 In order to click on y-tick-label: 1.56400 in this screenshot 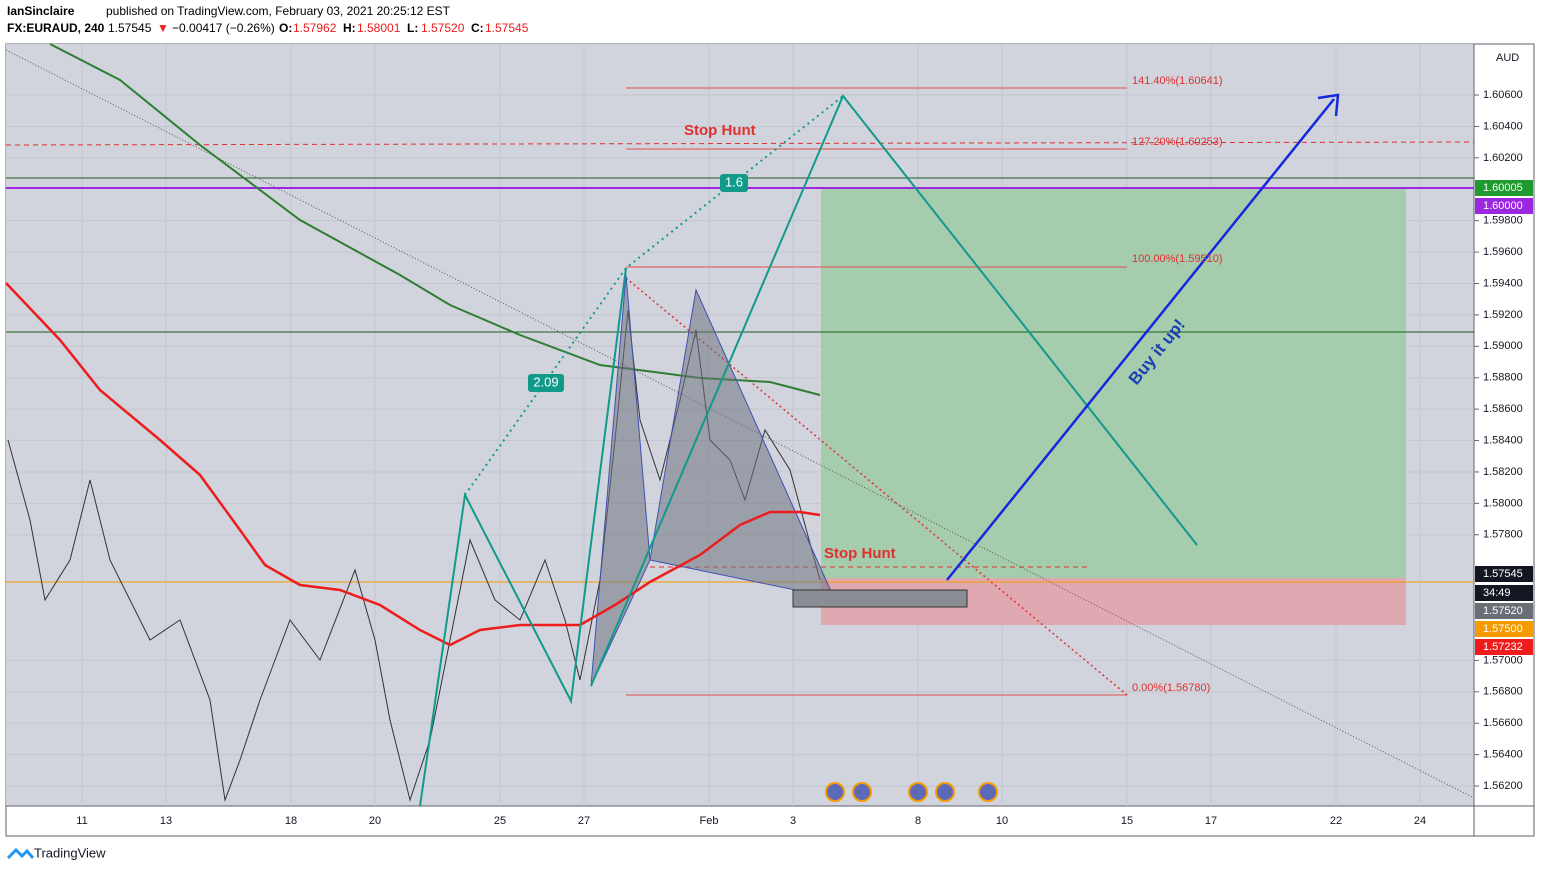, I will do `click(1503, 755)`.